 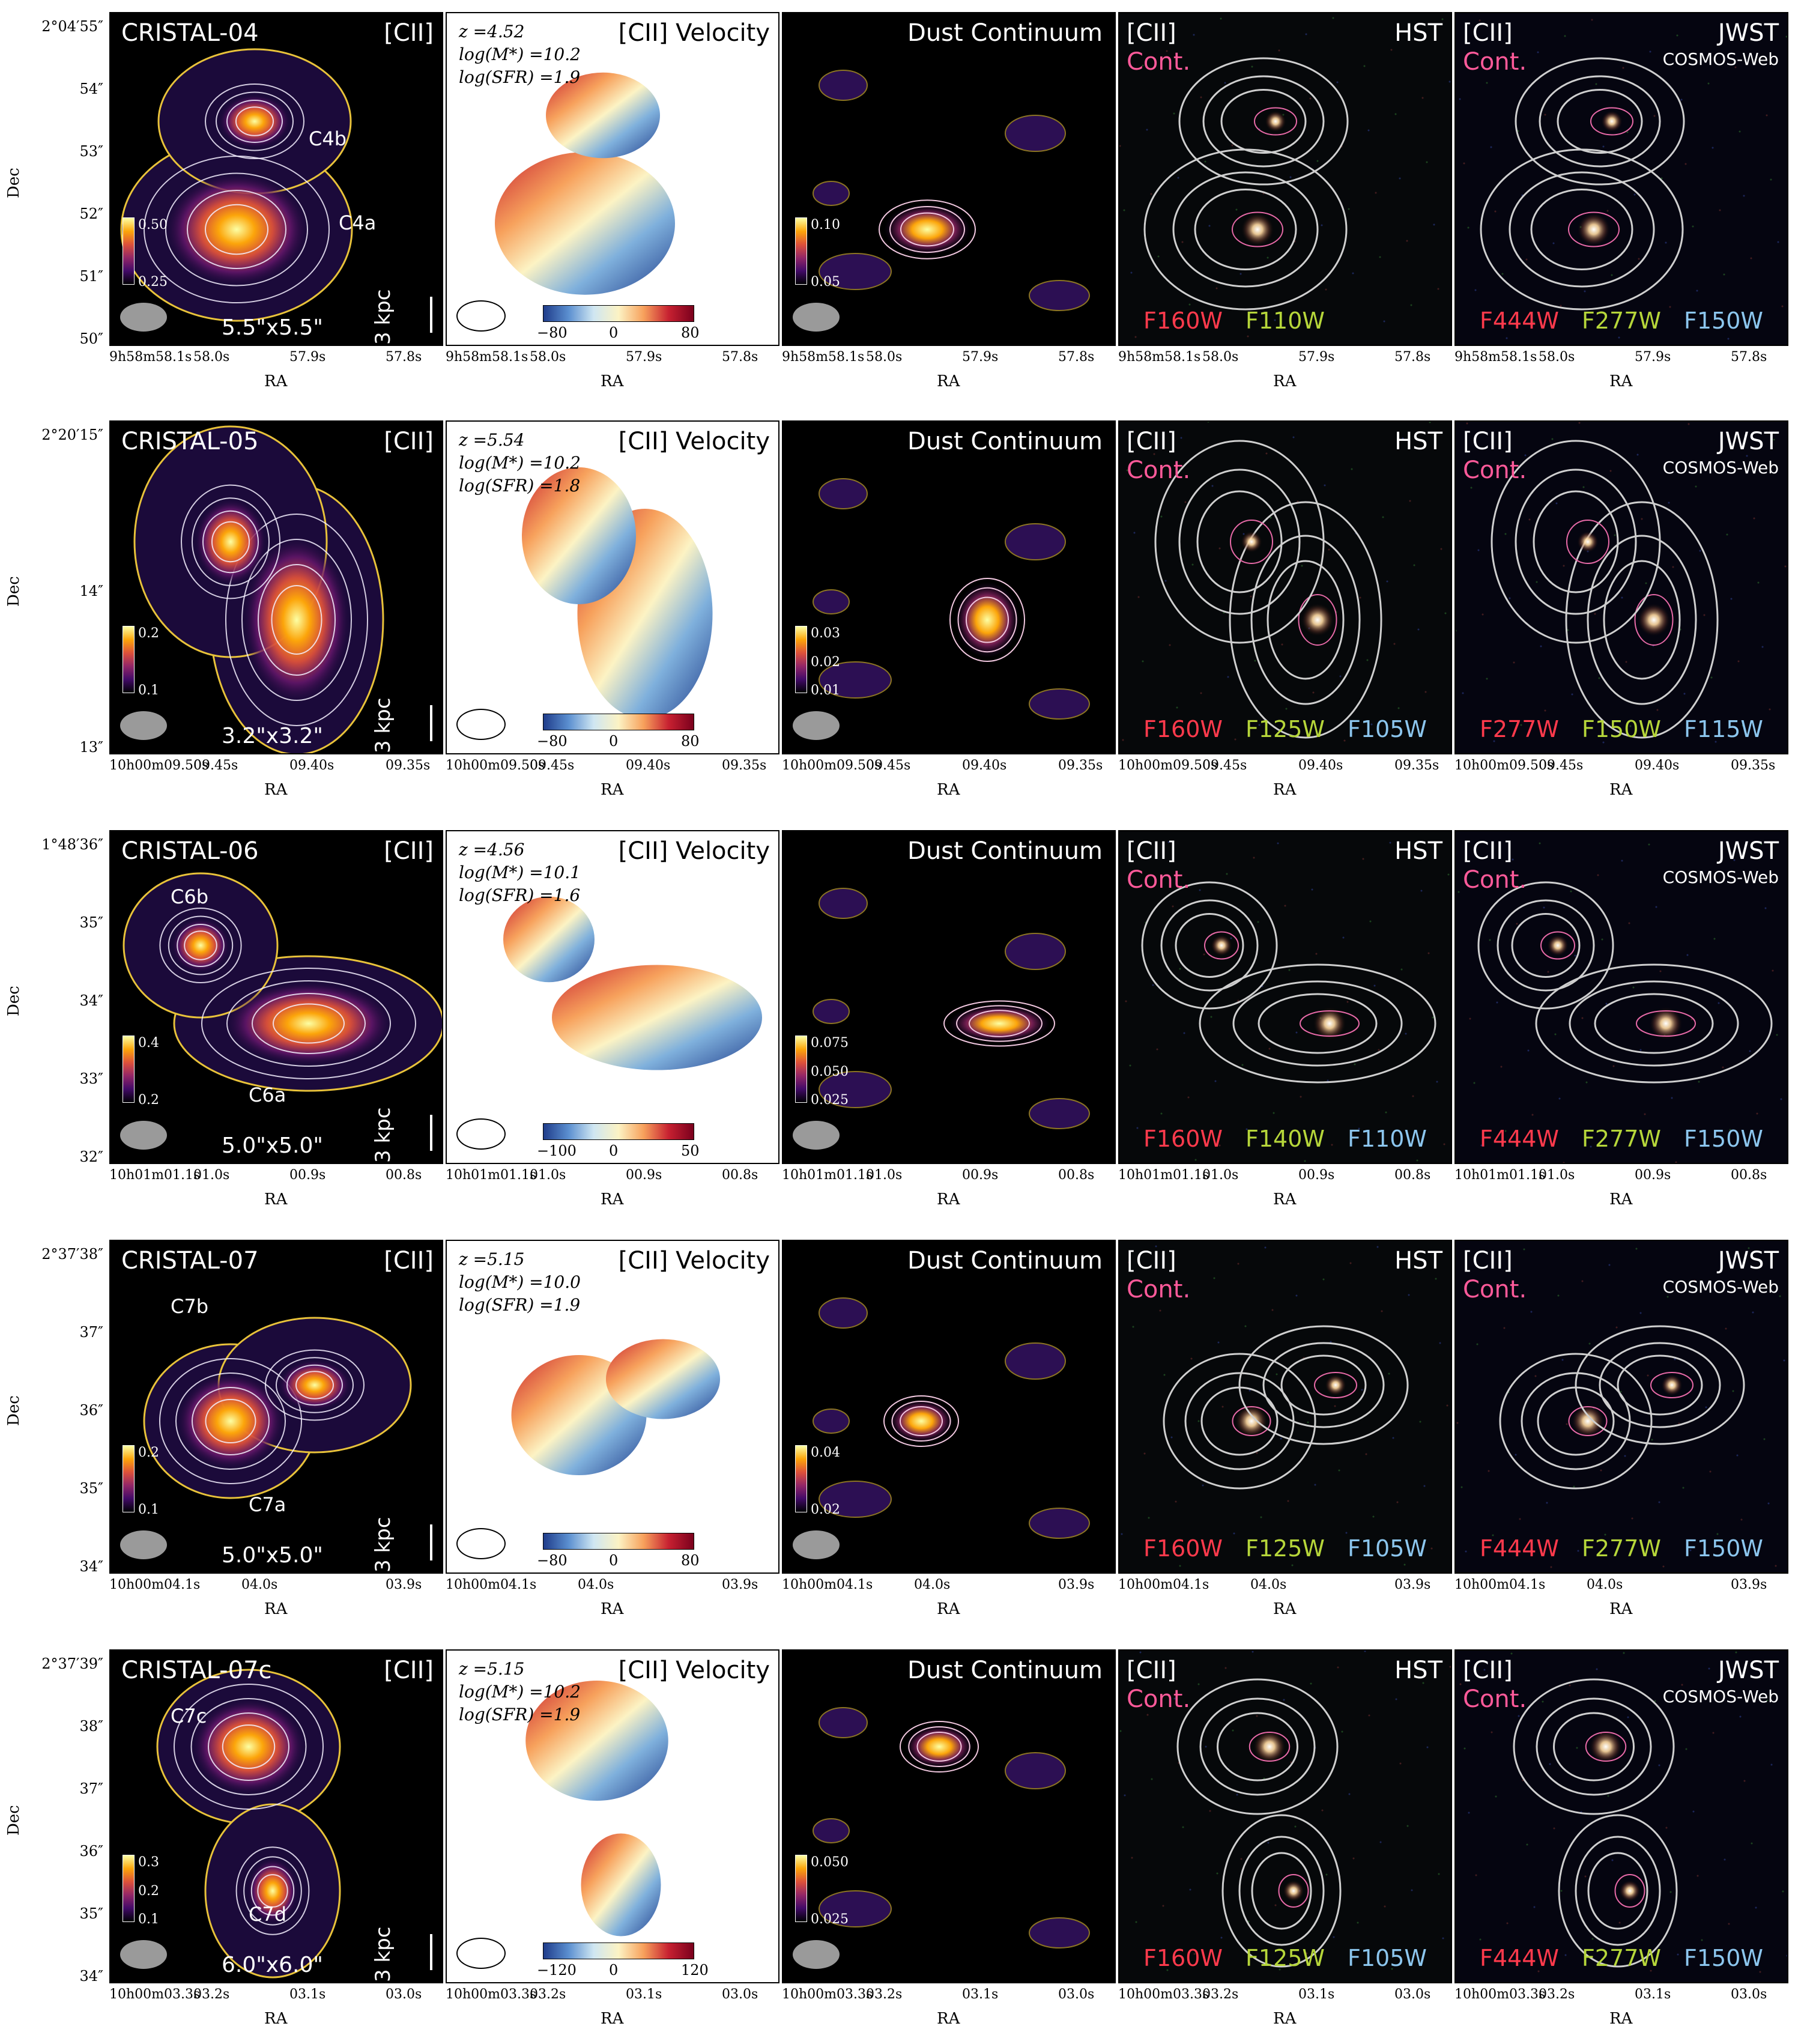 I want to click on panel-background, so click(x=1285, y=1817).